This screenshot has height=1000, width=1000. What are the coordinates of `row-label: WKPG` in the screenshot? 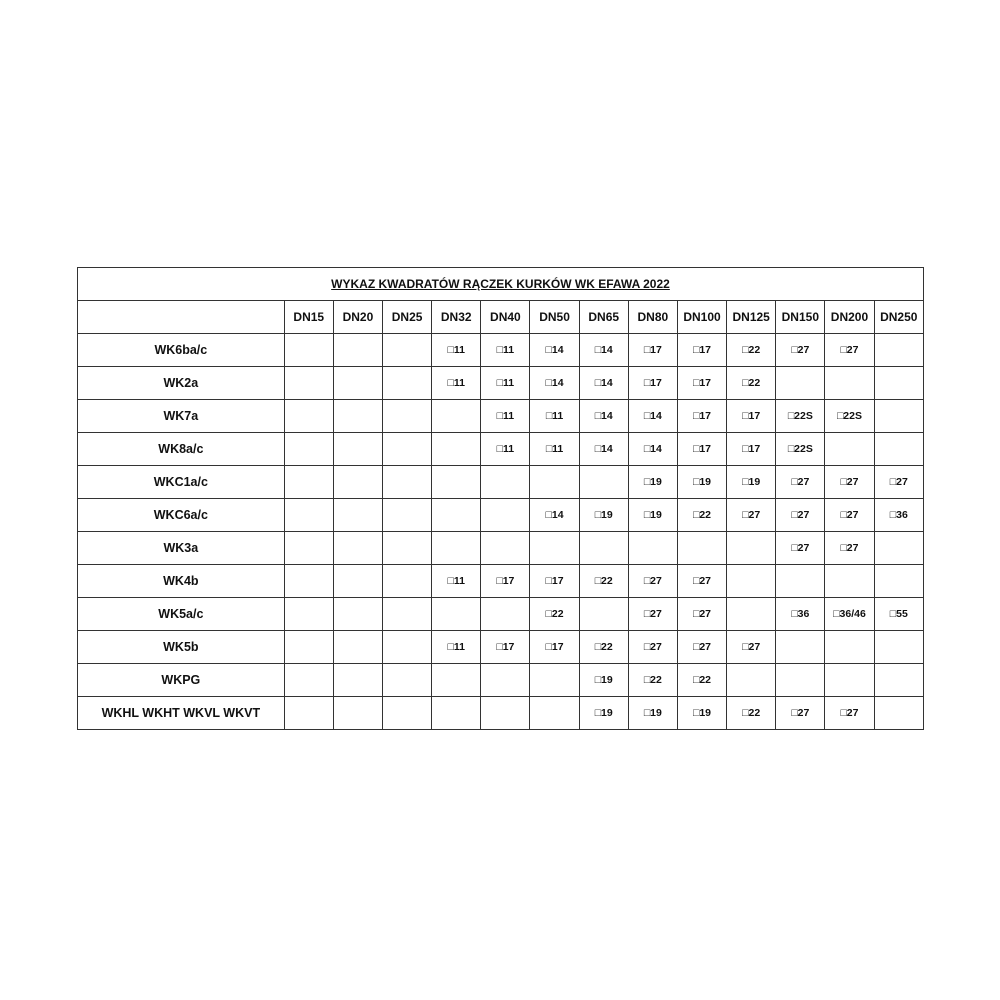 It's located at (181, 680).